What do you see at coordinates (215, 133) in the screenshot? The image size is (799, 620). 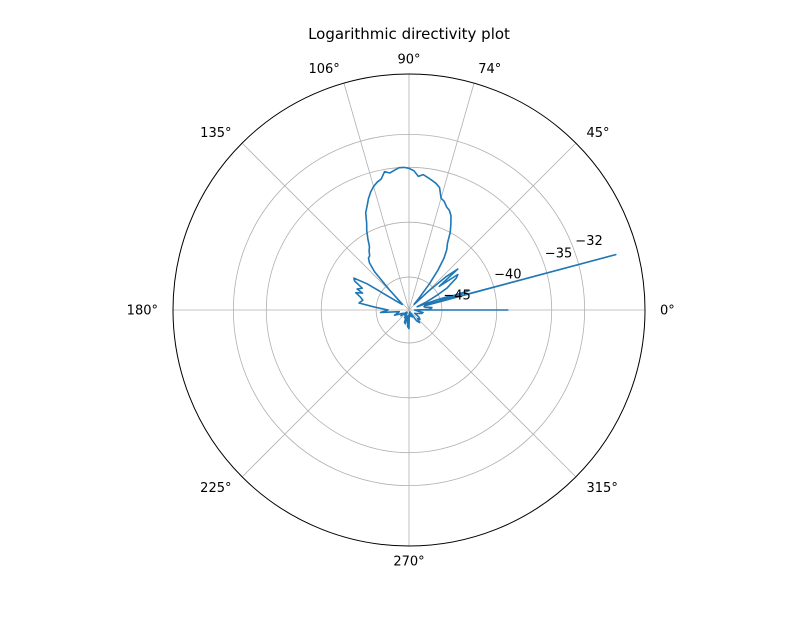 I see `theta-tick-label-5: 135°` at bounding box center [215, 133].